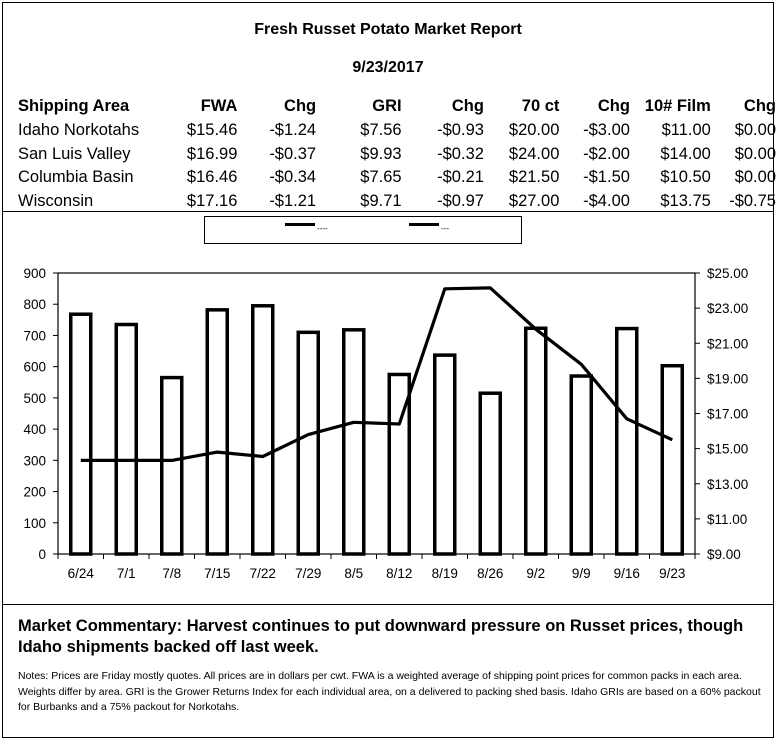 Image resolution: width=776 pixels, height=740 pixels. What do you see at coordinates (217, 573) in the screenshot?
I see `x-axis-tick-label: 7/15` at bounding box center [217, 573].